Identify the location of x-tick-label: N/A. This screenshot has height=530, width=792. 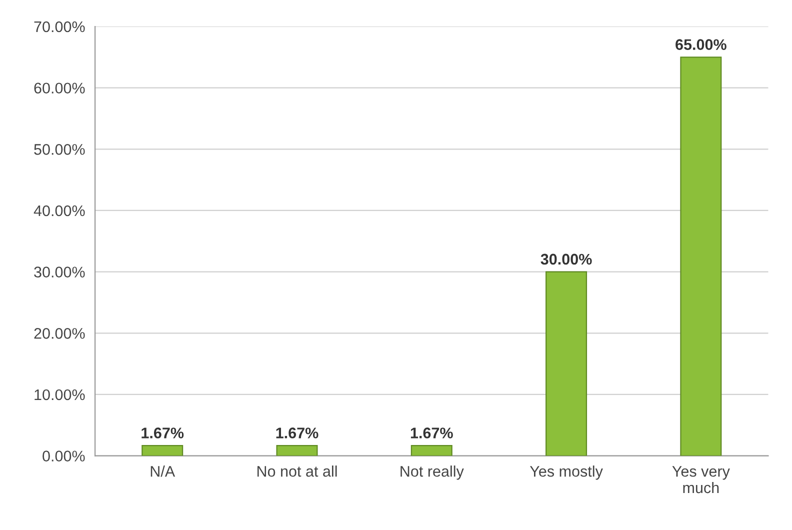
(163, 471).